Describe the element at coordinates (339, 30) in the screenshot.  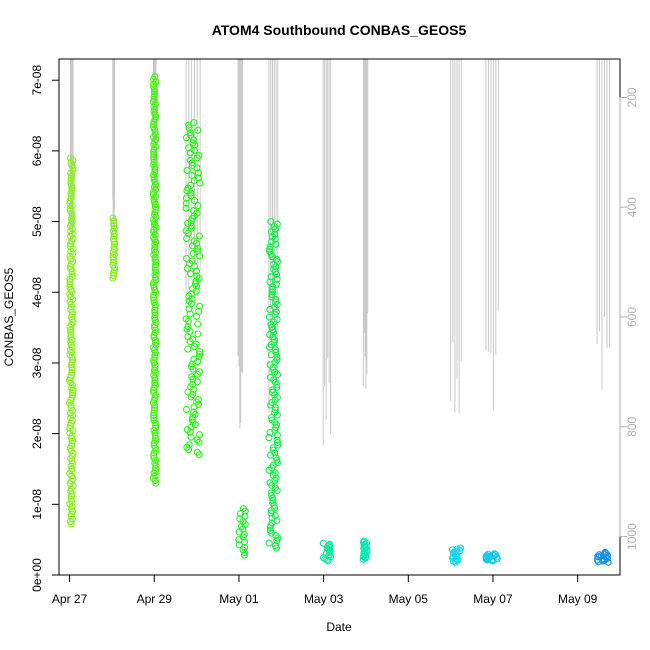
I see `chart-title: ATOM4 Southbound CONBAS_GEOS5` at that location.